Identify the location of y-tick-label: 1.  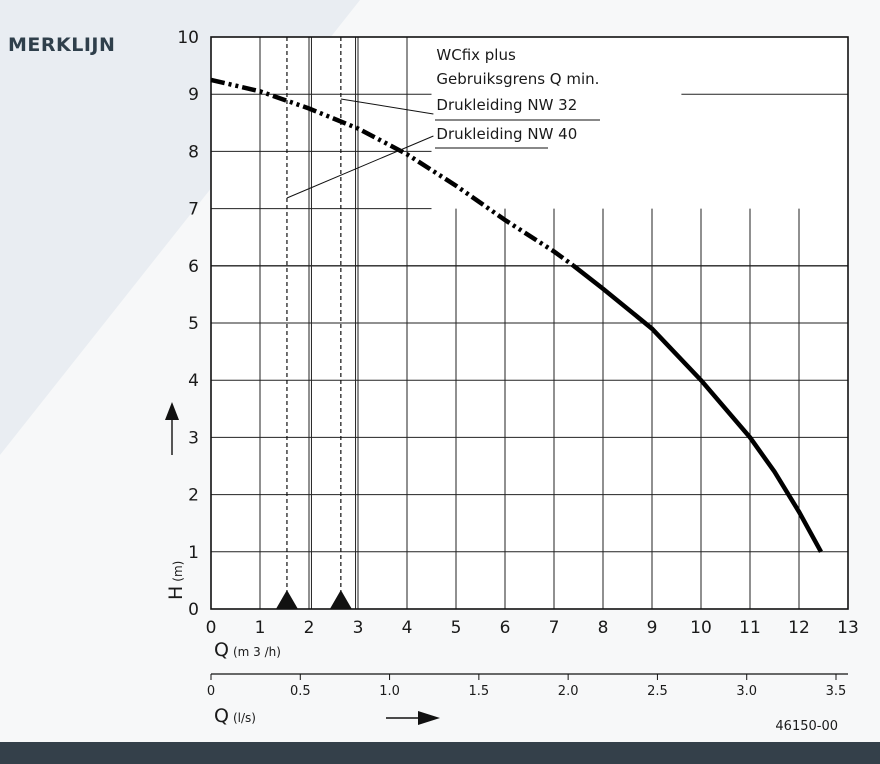
(193, 553).